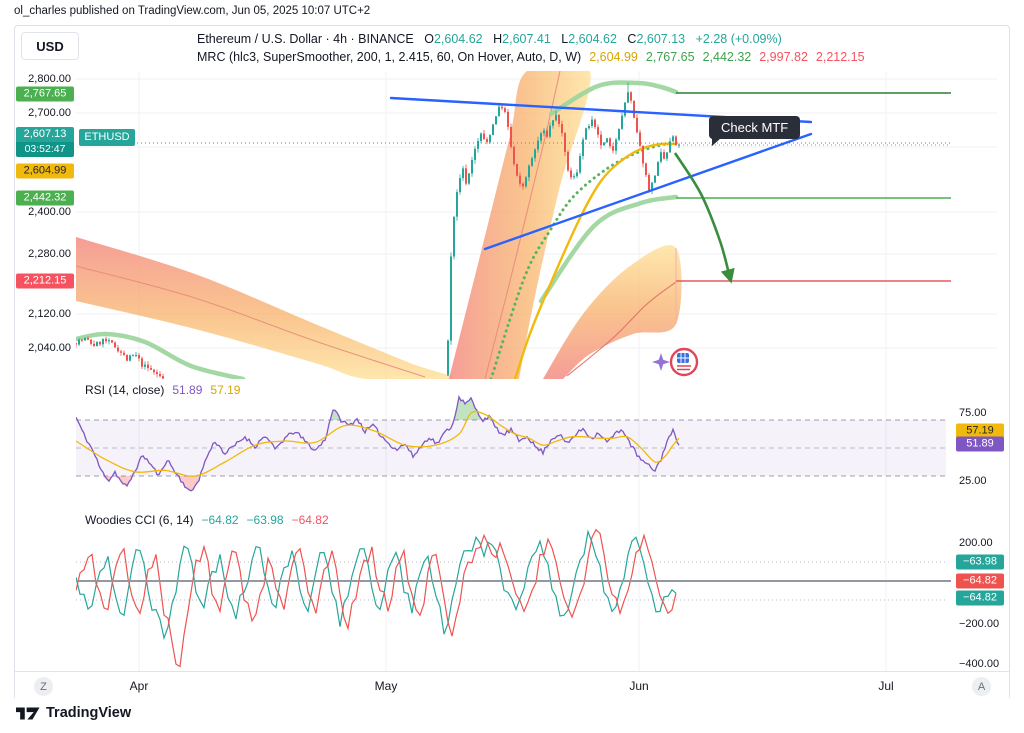 The image size is (1024, 733). Describe the element at coordinates (783, 57) in the screenshot. I see `indicator-value: 2,997.82` at that location.